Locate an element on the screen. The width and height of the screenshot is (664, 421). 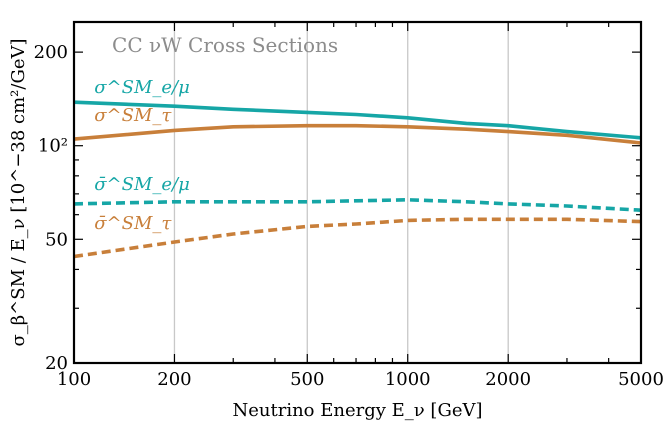
chart-title: CC νW Cross Sections is located at coordinates (225, 45).